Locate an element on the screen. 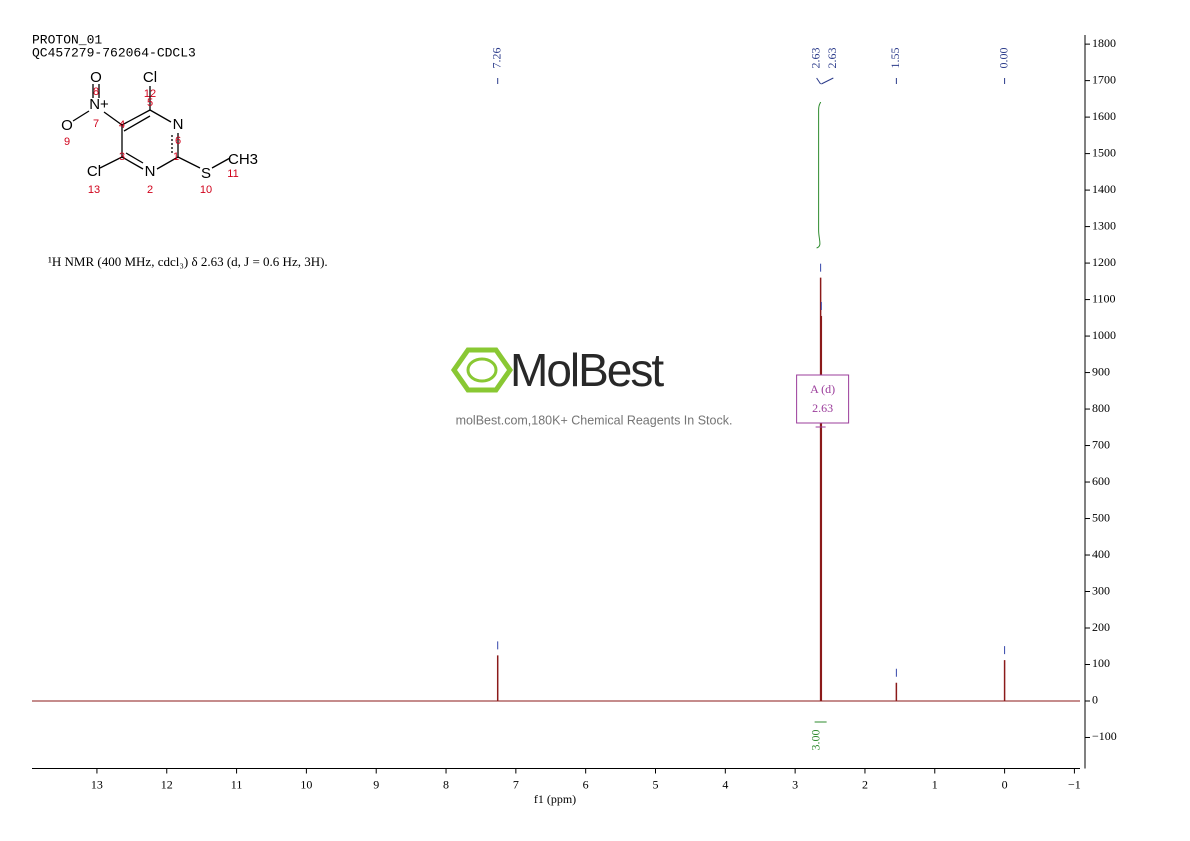 This screenshot has width=1190, height=841. x-tick-label: 1 is located at coordinates (935, 784).